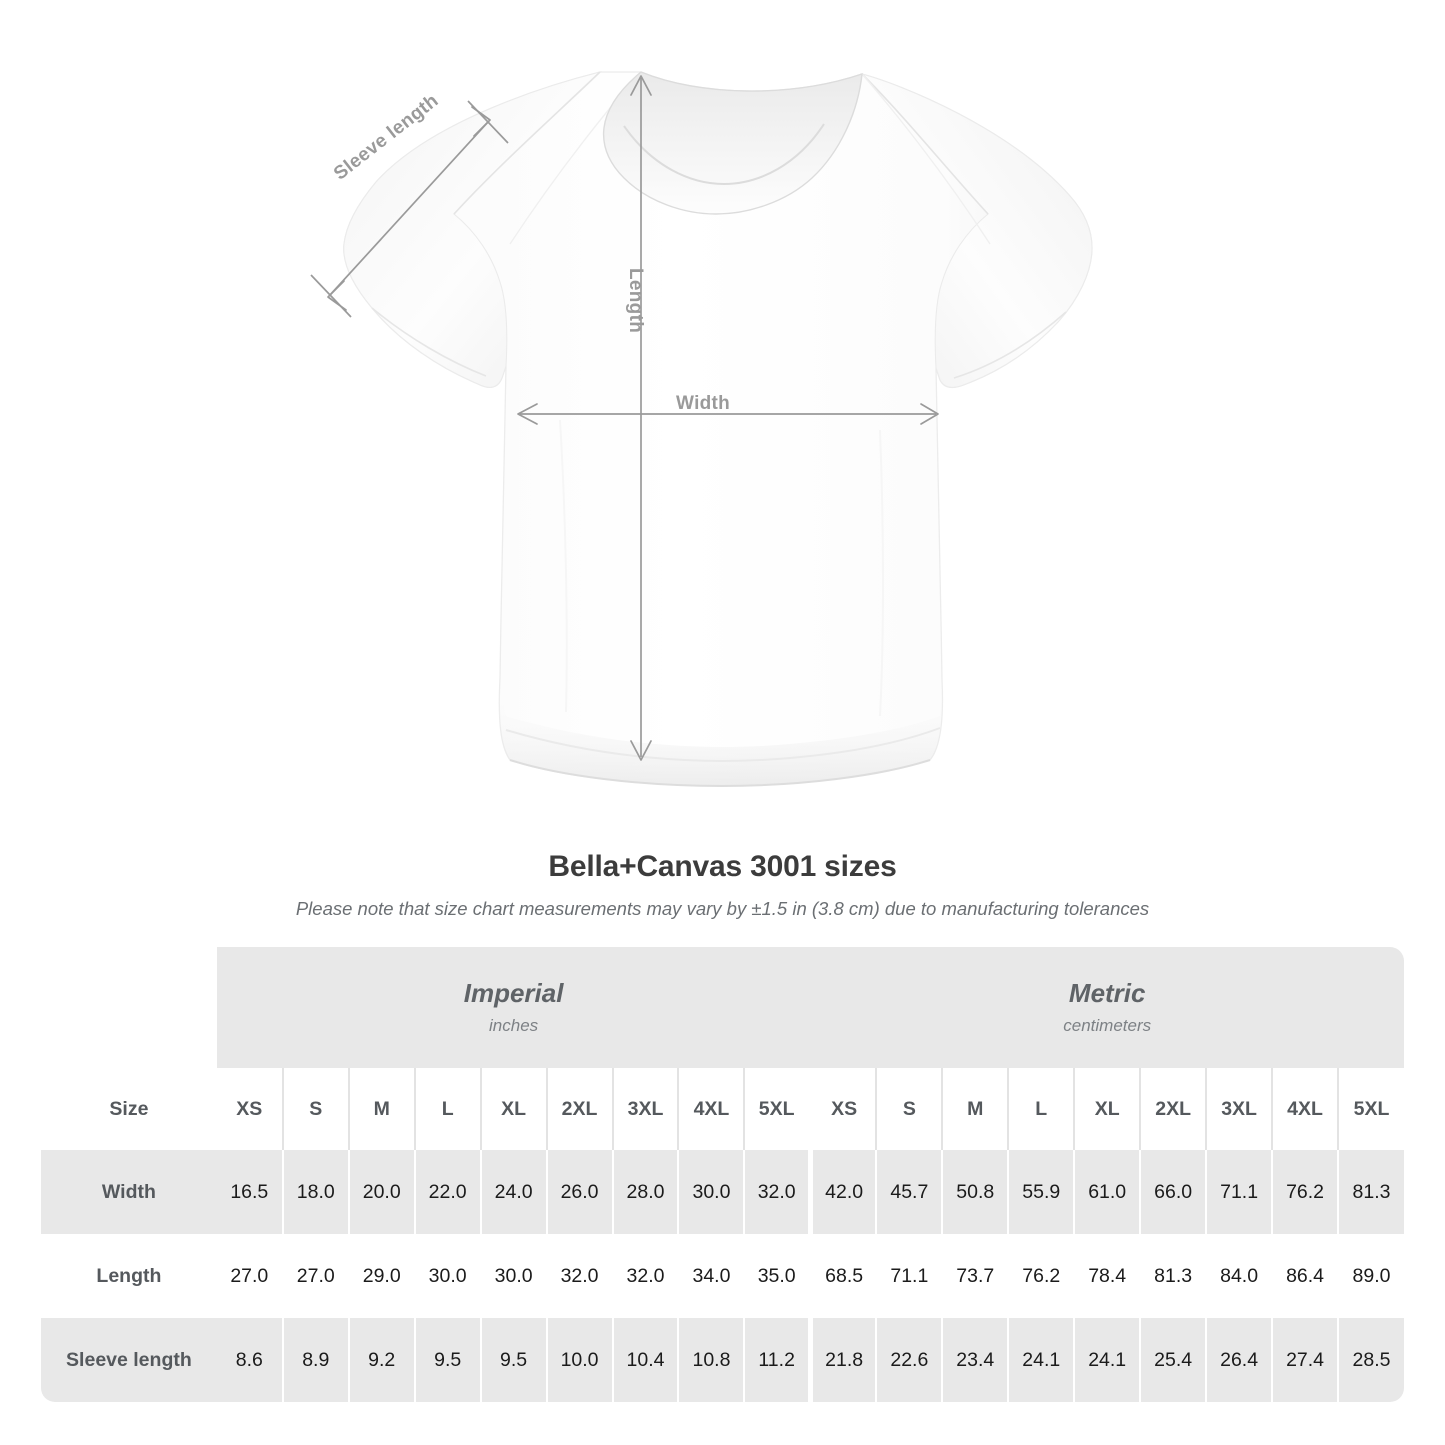 The width and height of the screenshot is (1445, 1445). What do you see at coordinates (645, 1360) in the screenshot?
I see `table-cell: 10.4` at bounding box center [645, 1360].